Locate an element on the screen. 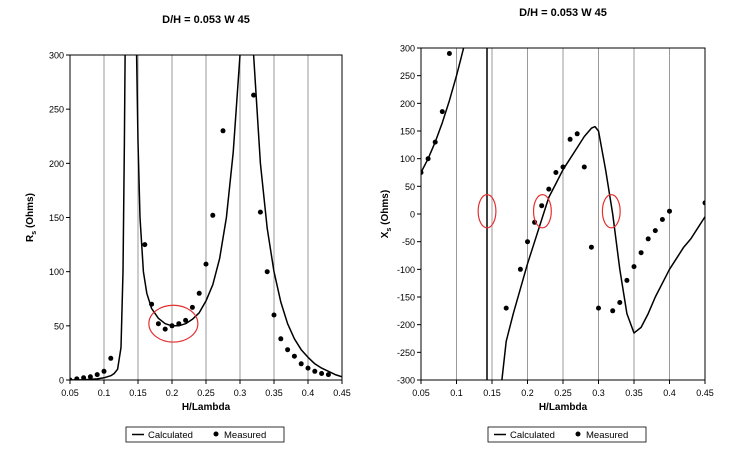 Image resolution: width=731 pixels, height=457 pixels. x-axis-title: H/Lambda is located at coordinates (563, 407).